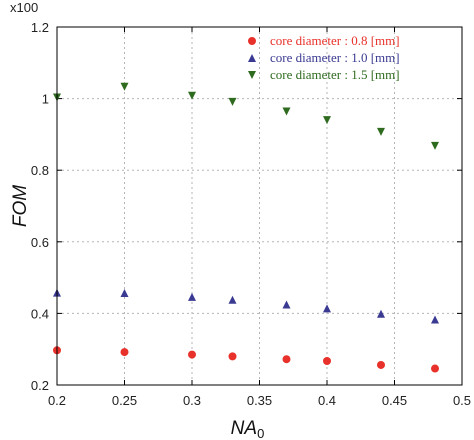 The height and width of the screenshot is (440, 474). Describe the element at coordinates (462, 400) in the screenshot. I see `x-tick-label: 0.5` at that location.